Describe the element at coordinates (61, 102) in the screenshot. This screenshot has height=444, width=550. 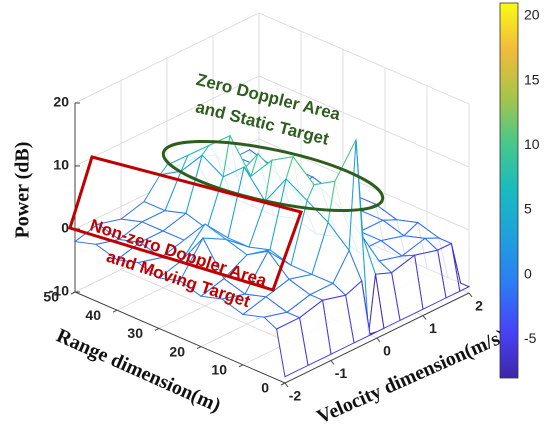
I see `z-tick-label: 20` at that location.